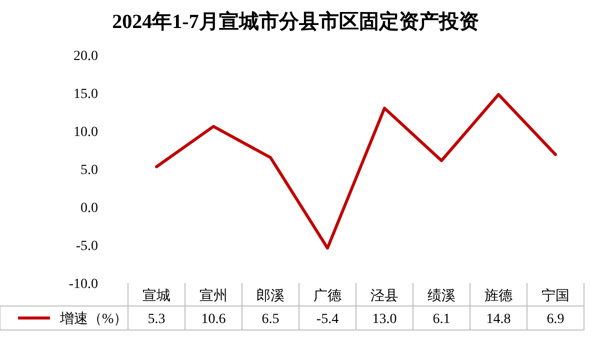  I want to click on title: 2024年1-7月宣城市分县市区固定资产投资, so click(295, 22).